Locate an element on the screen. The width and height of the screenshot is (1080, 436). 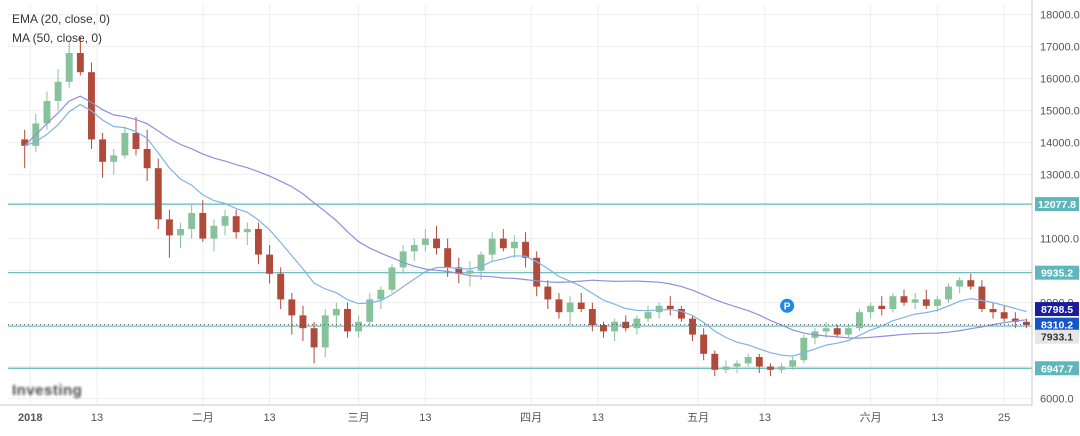
indicator-legend: EMA (20, close, 0) MA (50, close, 0) is located at coordinates (61, 29).